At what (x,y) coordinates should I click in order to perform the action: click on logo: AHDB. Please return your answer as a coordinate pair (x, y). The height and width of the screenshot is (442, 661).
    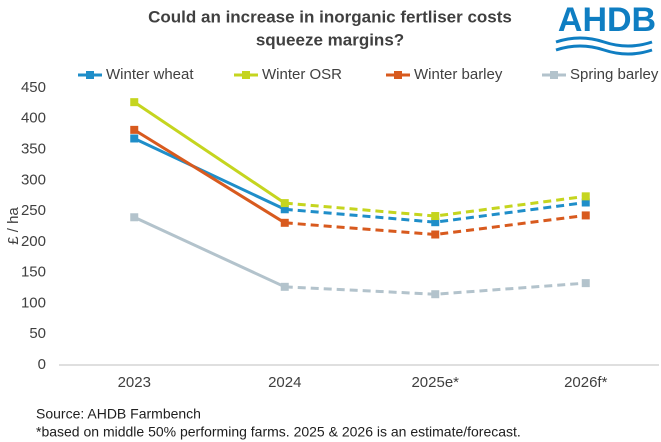
    Looking at the image, I should click on (605, 28).